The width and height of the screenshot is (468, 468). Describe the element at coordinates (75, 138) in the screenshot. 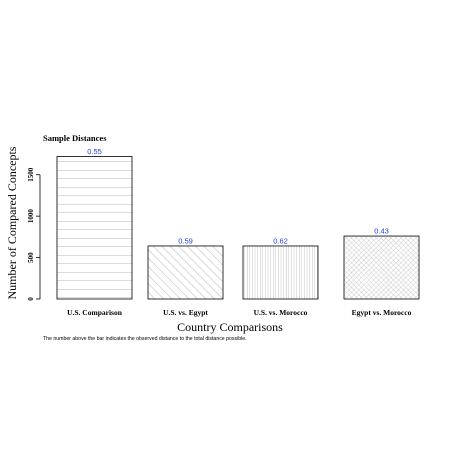

I see `chart-title: Sample Distances` at that location.